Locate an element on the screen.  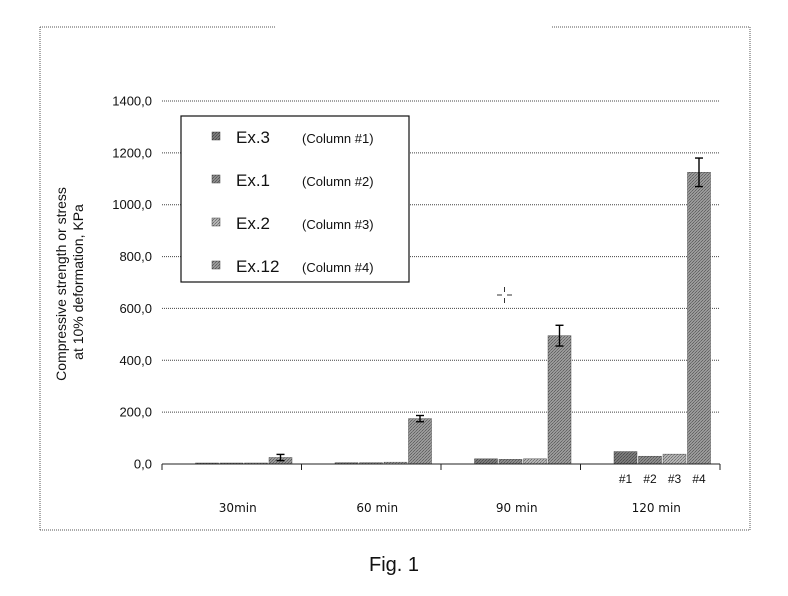
y-tick-label: 200,0 is located at coordinates (135, 412).